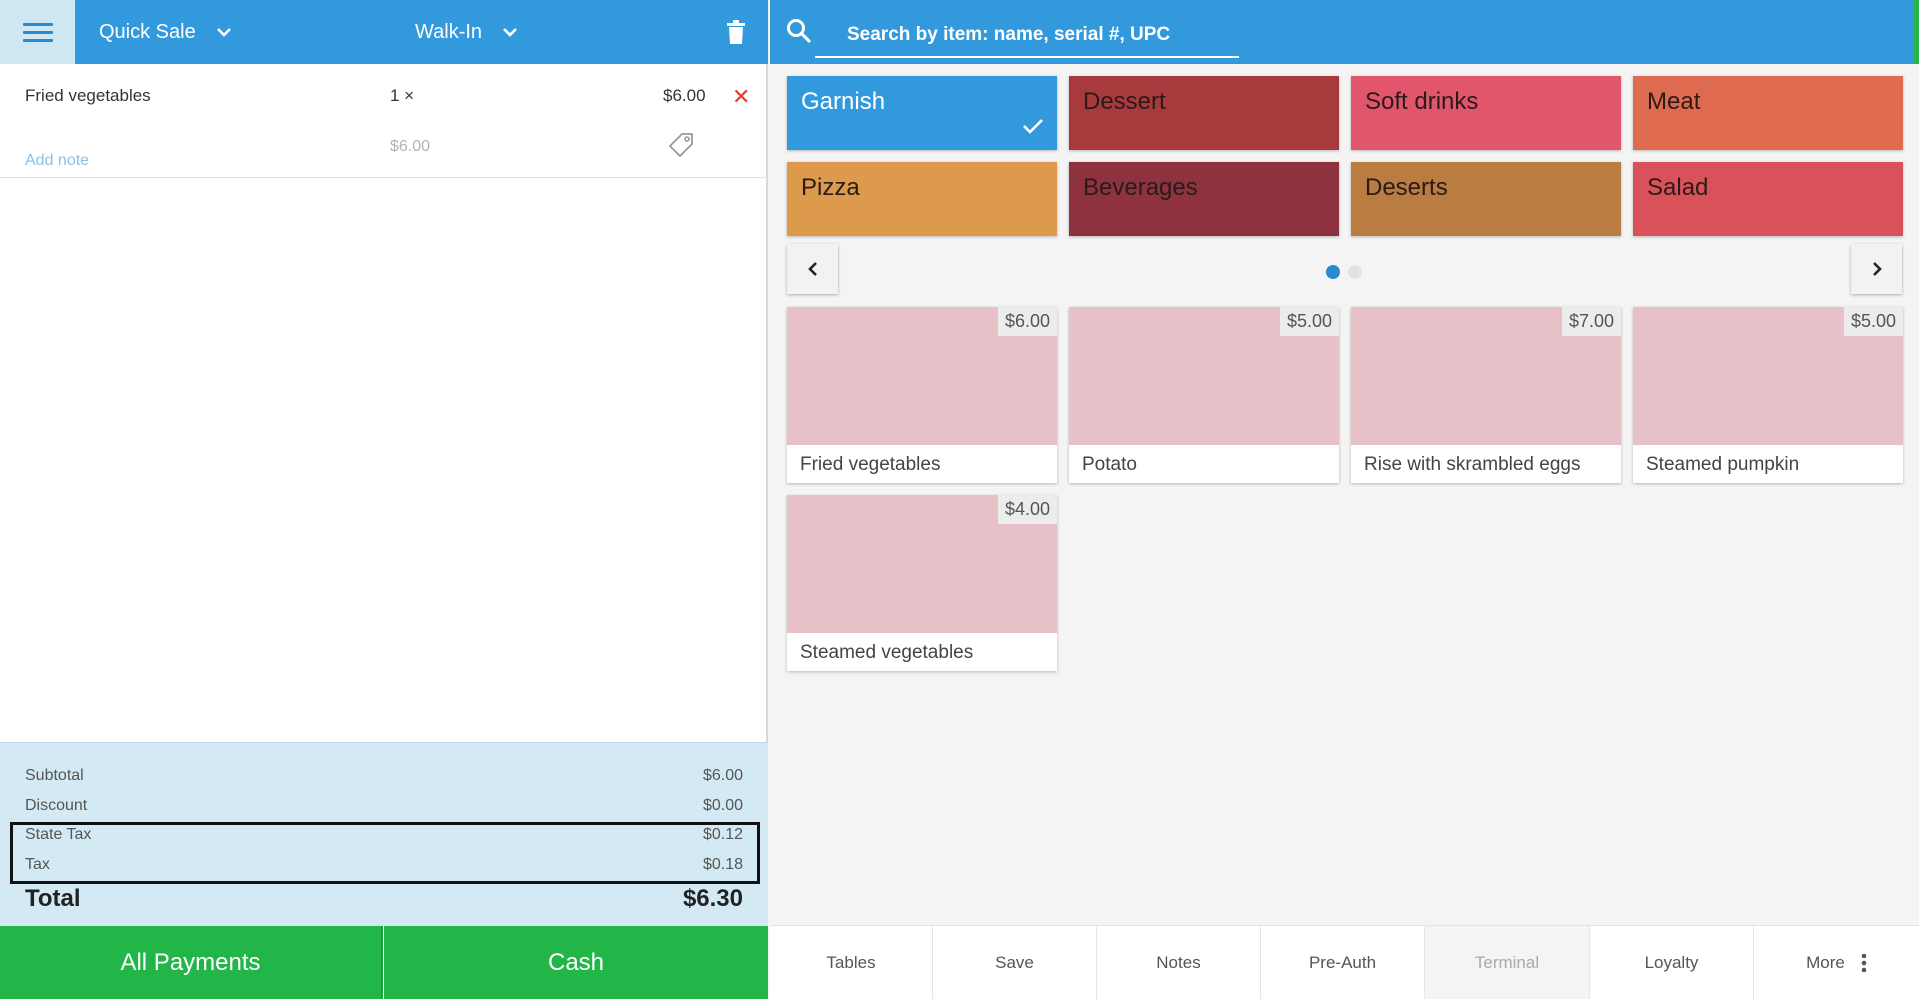  Describe the element at coordinates (1672, 962) in the screenshot. I see `loyalty-button: Loyalty` at that location.